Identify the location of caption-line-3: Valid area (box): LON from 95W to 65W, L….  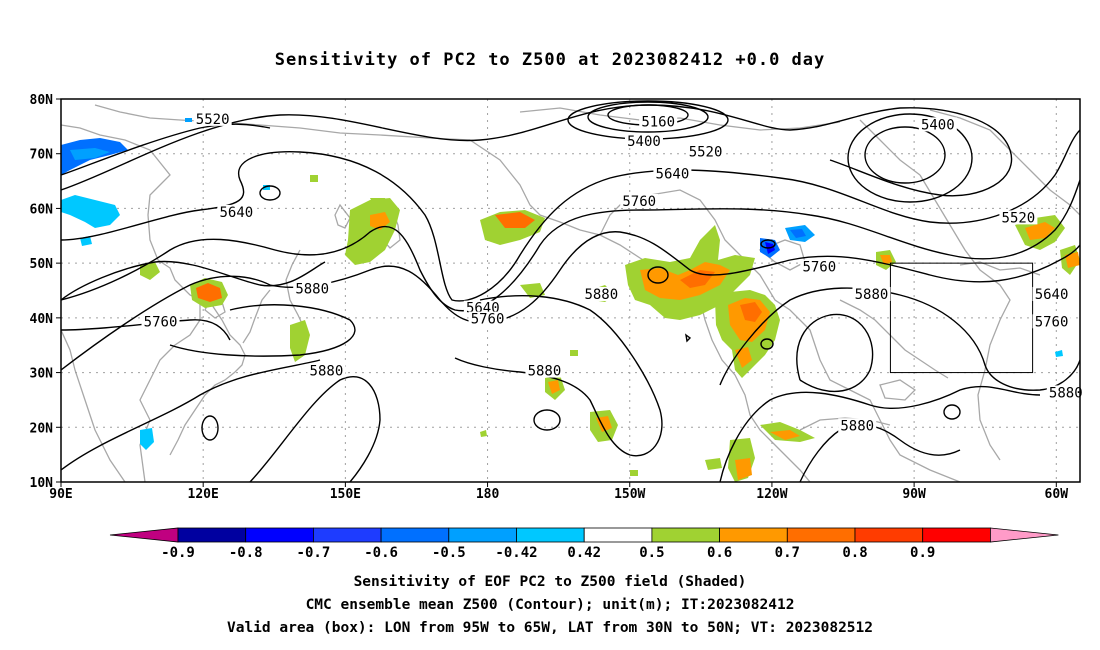
(549, 628).